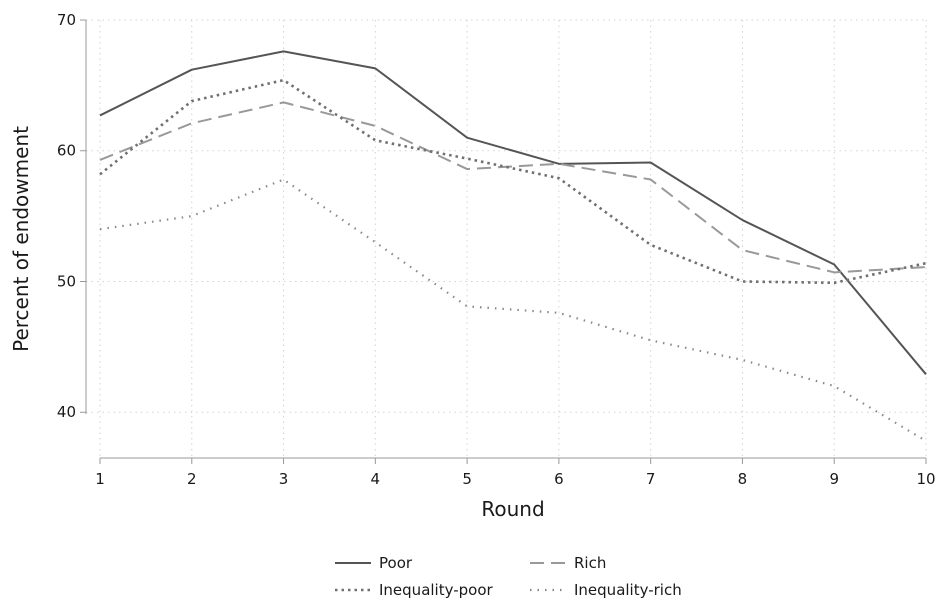 The width and height of the screenshot is (938, 602). I want to click on x-tick-label-5: 5, so click(467, 479).